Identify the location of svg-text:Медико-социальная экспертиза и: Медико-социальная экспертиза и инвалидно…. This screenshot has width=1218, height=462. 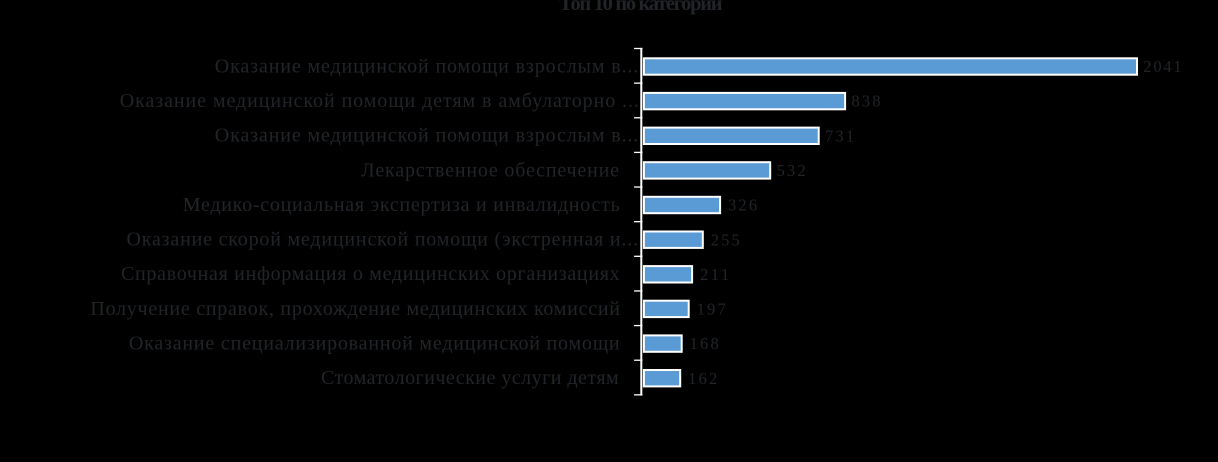
(401, 205).